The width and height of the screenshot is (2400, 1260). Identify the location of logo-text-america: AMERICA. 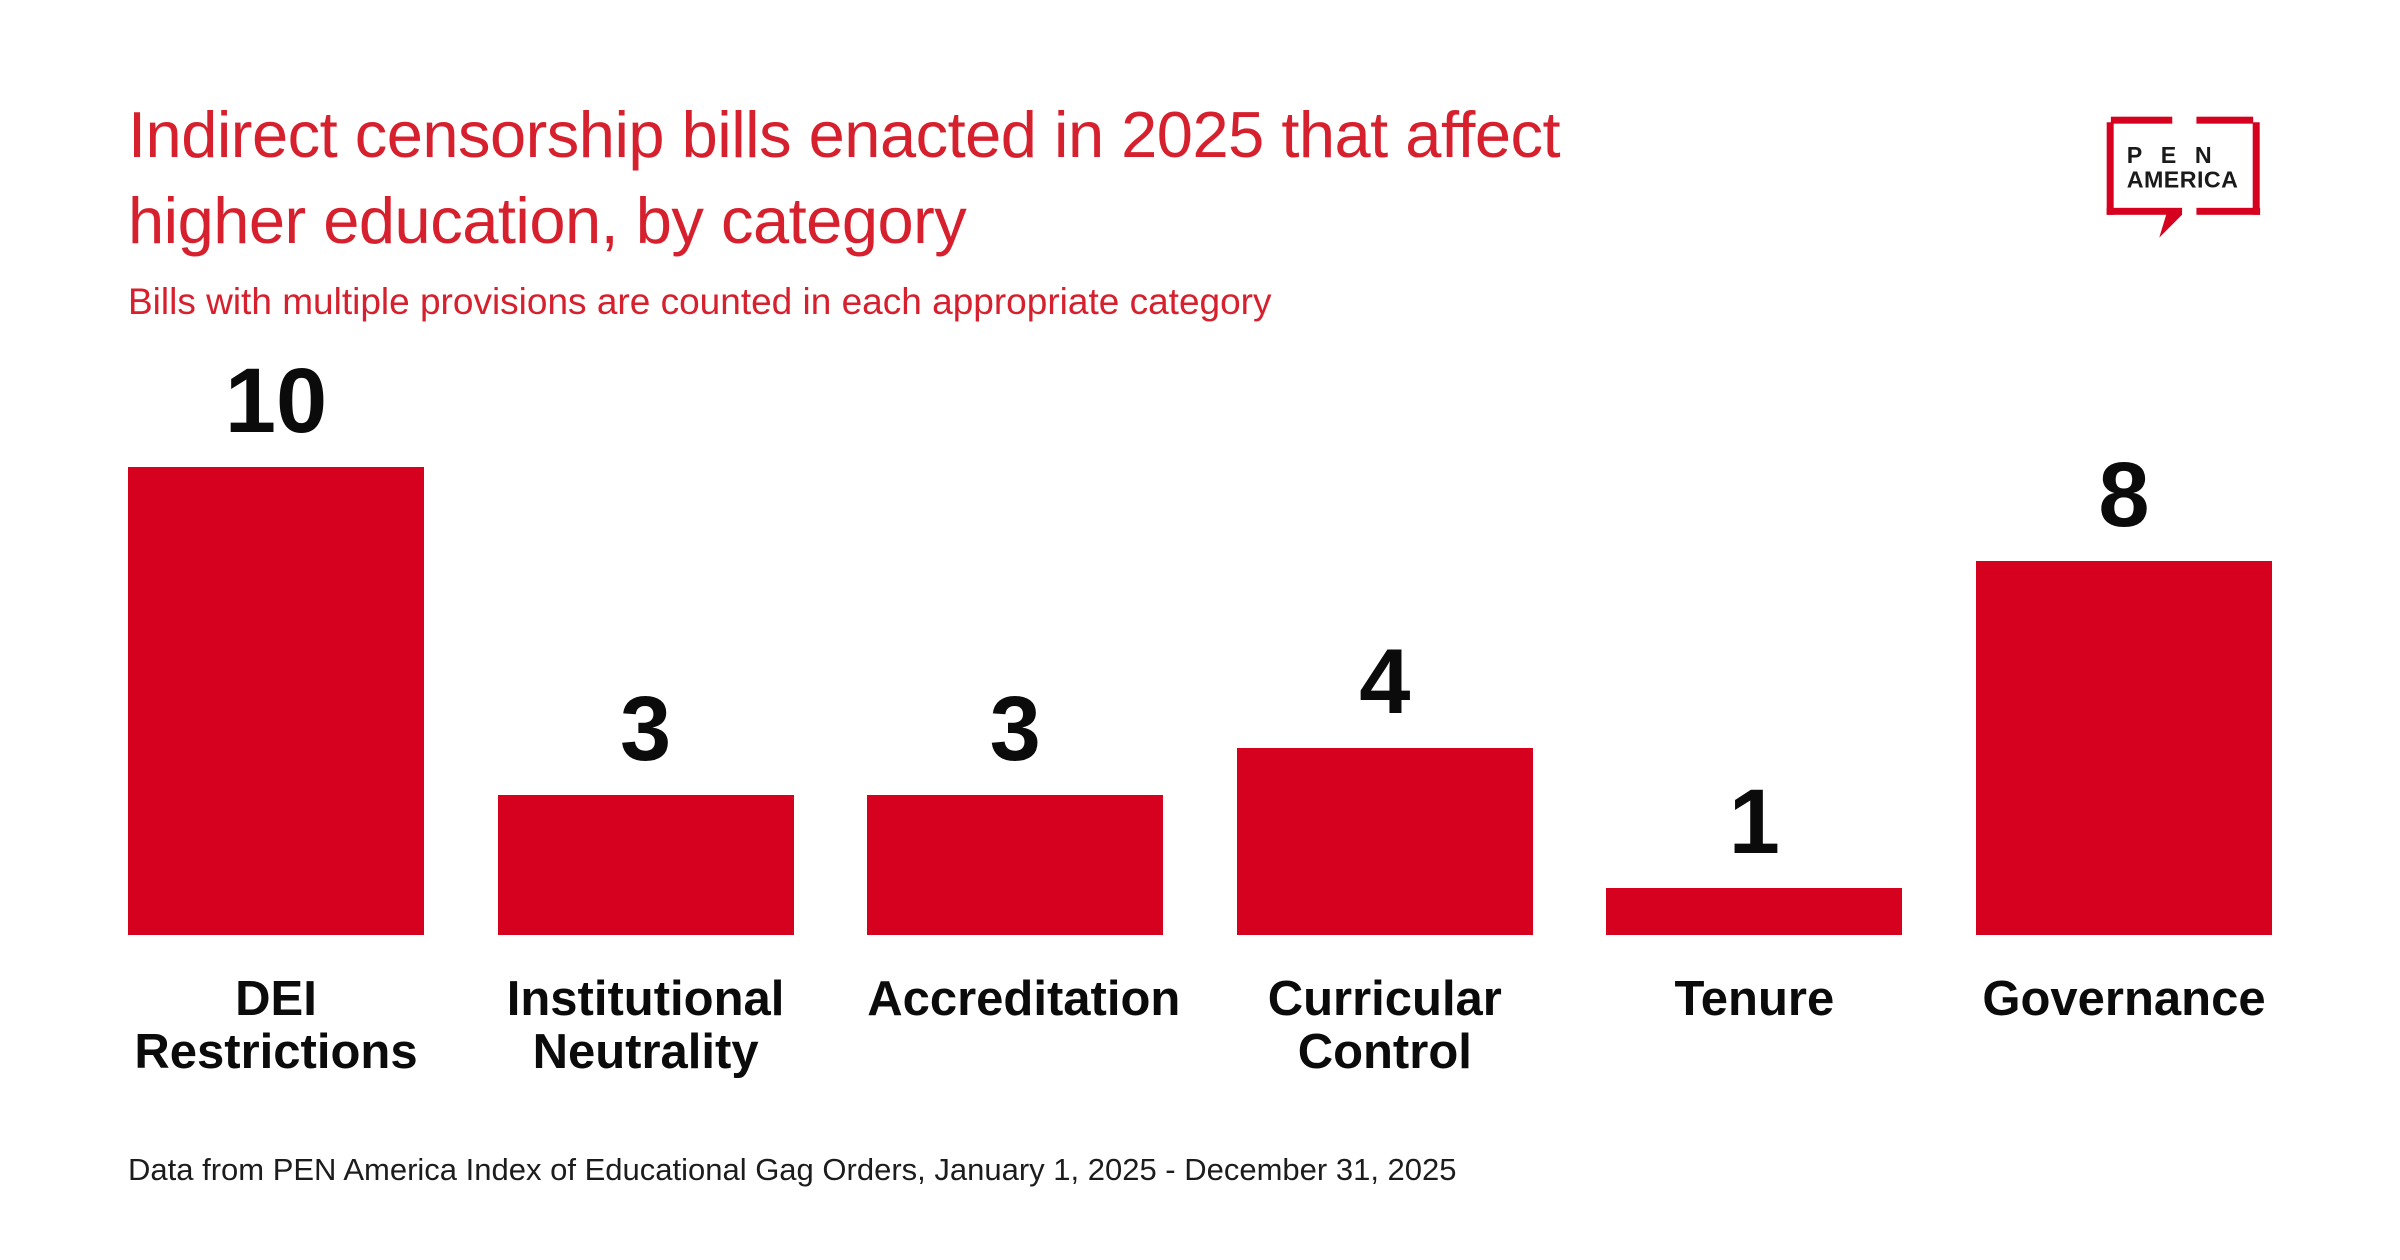
(2183, 179).